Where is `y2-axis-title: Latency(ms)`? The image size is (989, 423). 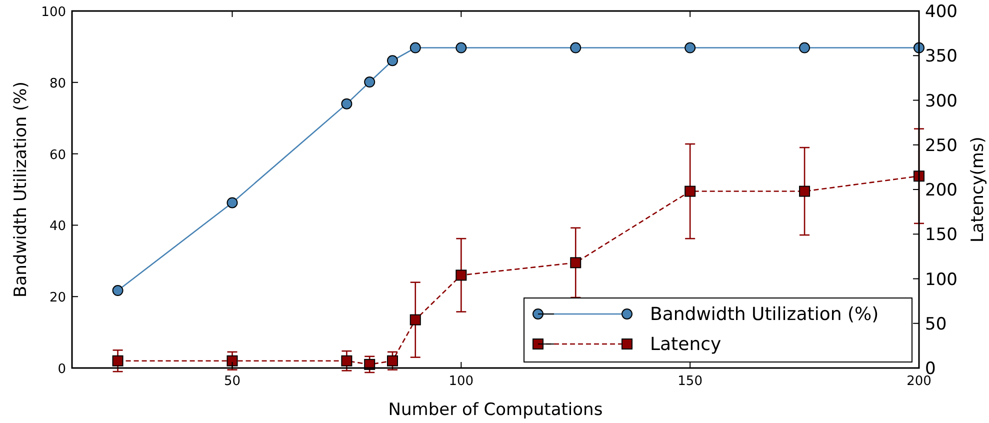 y2-axis-title: Latency(ms) is located at coordinates (978, 189).